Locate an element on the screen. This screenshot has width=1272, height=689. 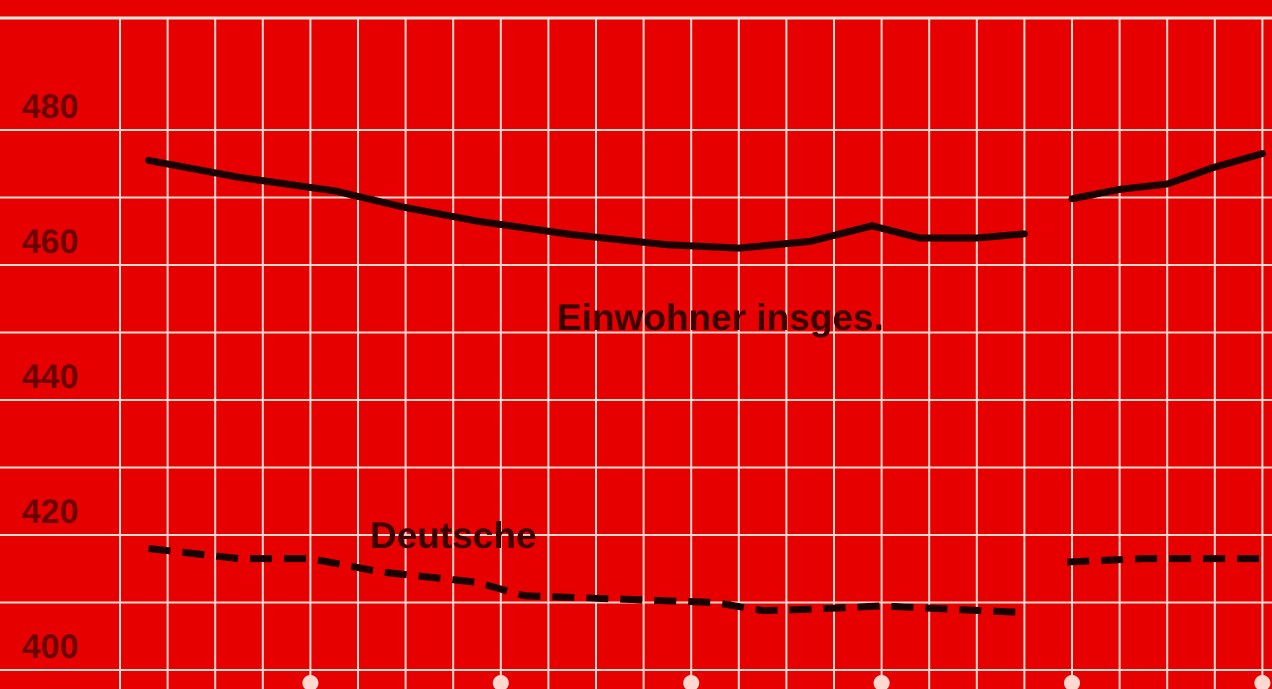
y-tick-label: 420 is located at coordinates (50, 512).